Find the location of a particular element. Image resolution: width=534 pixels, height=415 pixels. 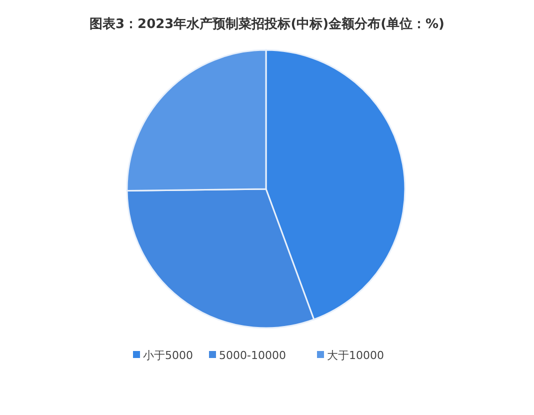

legend-label: 5000-10000 is located at coordinates (252, 355).